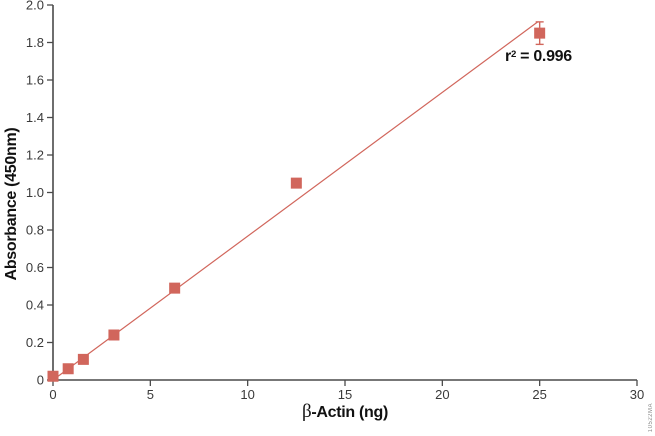 This screenshot has height=436, width=655. Describe the element at coordinates (651, 417) in the screenshot. I see `figure-id-watermark: 10522MA` at that location.